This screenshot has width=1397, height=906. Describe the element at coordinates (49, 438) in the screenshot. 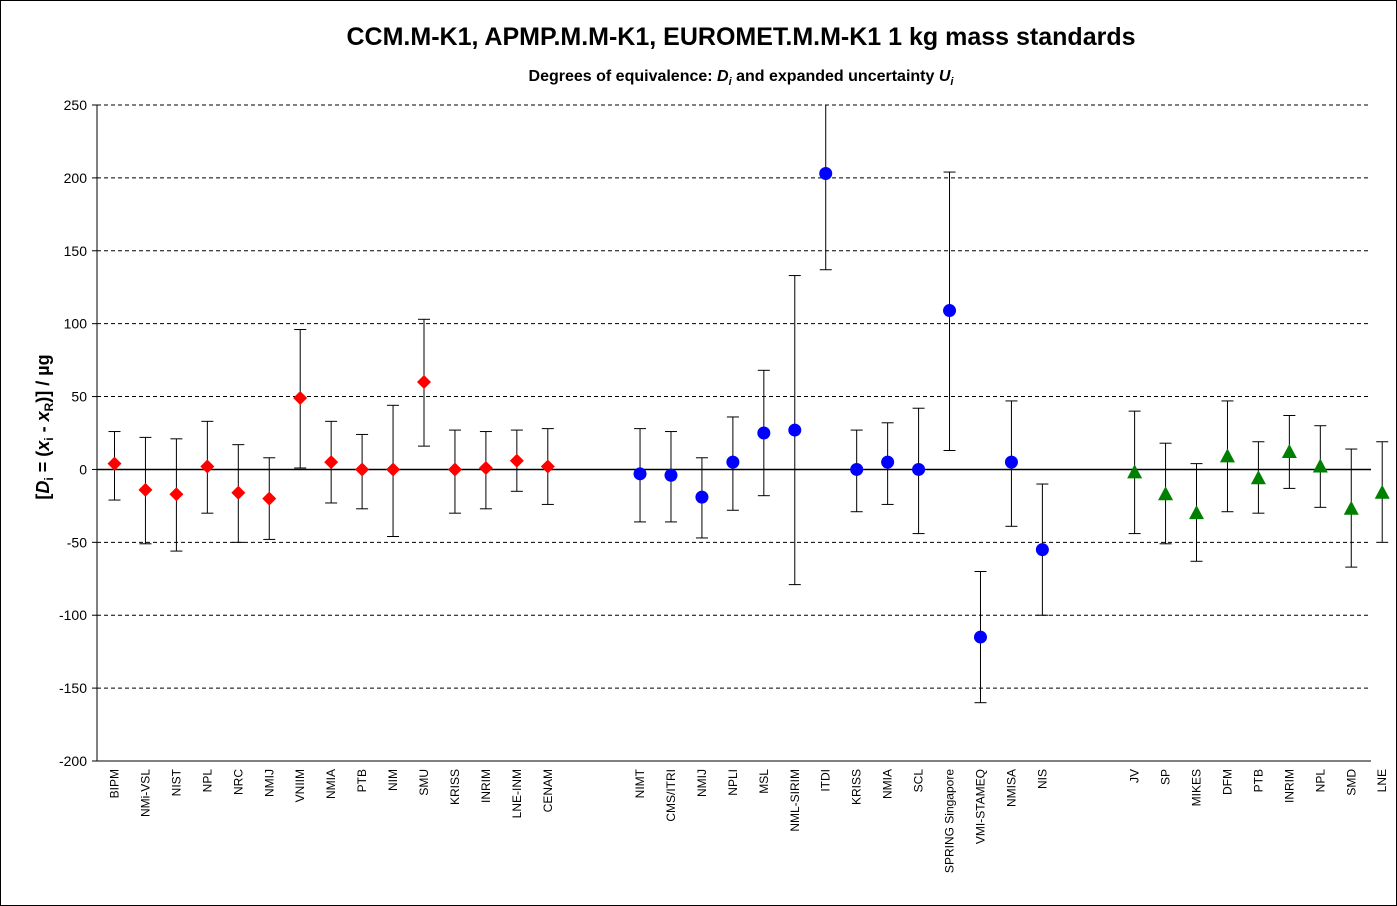

I see `ylabel-part: i` at that location.